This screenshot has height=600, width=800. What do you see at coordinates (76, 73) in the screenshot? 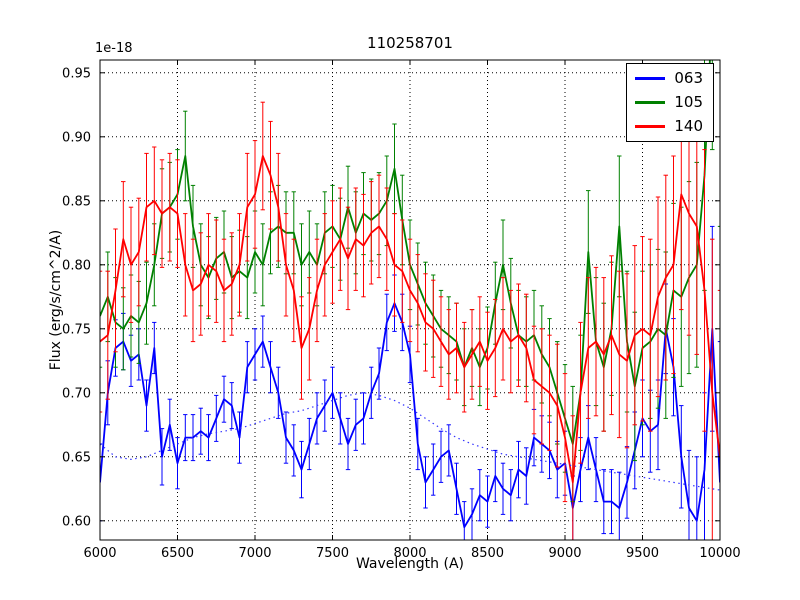
I see `svg-text: 0.95` at bounding box center [76, 73].